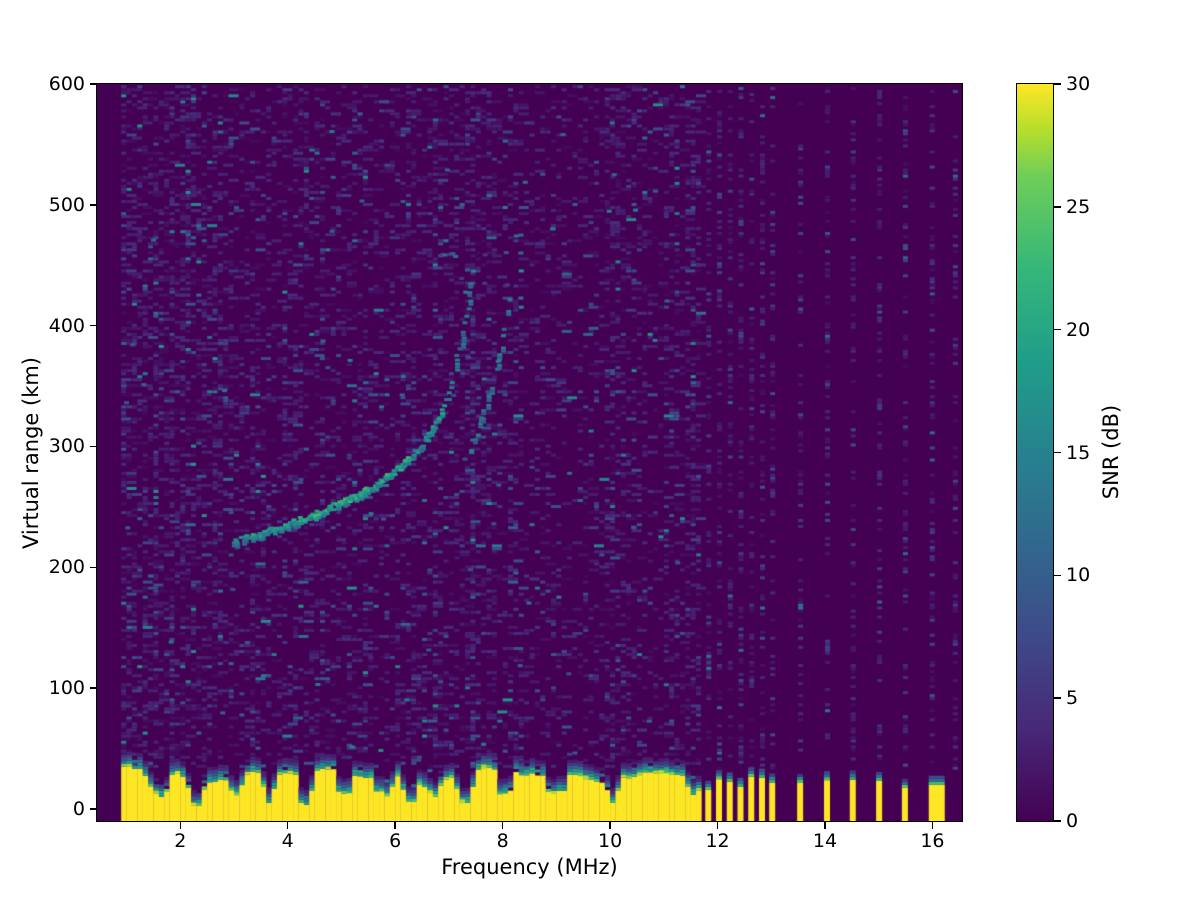 The image size is (1200, 900). Describe the element at coordinates (66, 325) in the screenshot. I see `y-tick-label: 400` at that location.